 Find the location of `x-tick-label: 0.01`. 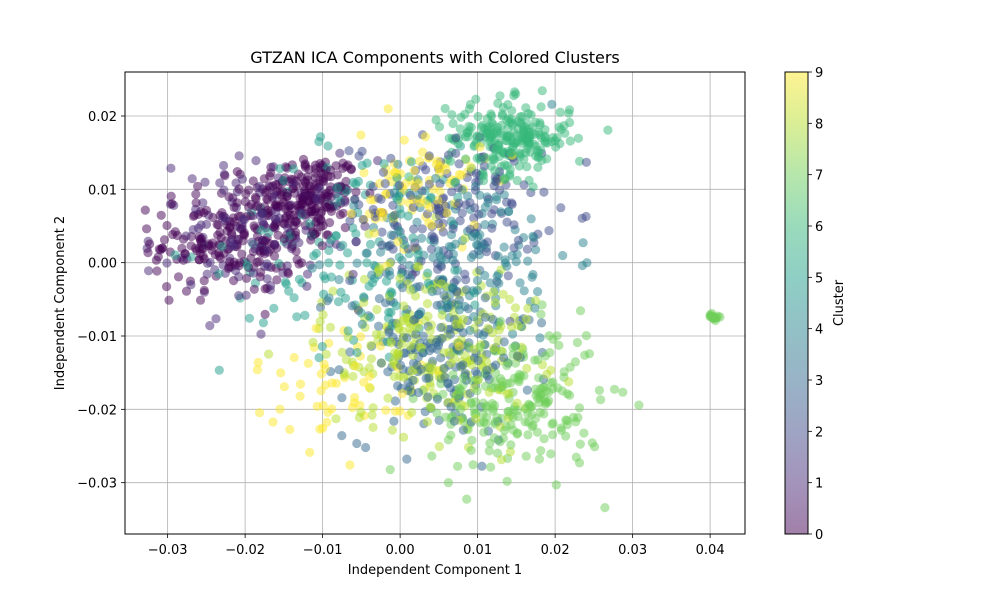

x-tick-label: 0.01 is located at coordinates (477, 550).